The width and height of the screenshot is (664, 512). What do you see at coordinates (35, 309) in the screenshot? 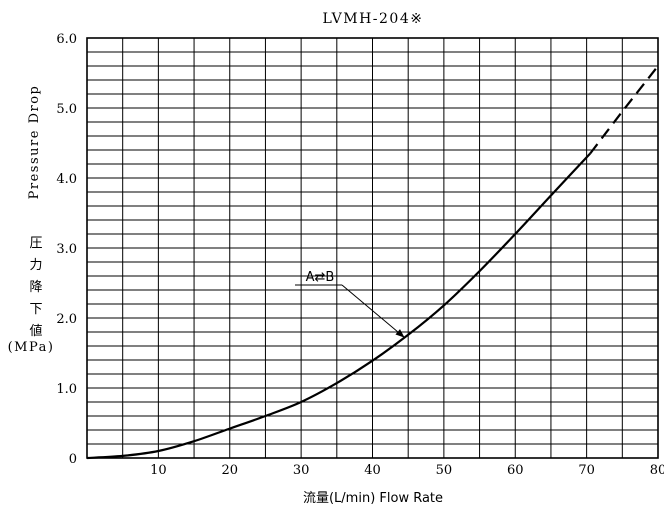
I see `y-axis-label-character: 下` at bounding box center [35, 309].